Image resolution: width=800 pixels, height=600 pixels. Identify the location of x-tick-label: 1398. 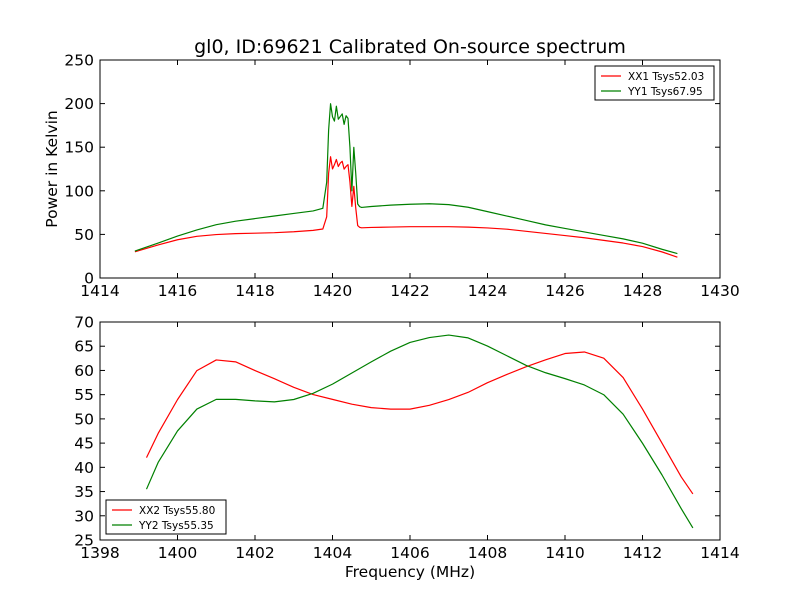
(99, 553).